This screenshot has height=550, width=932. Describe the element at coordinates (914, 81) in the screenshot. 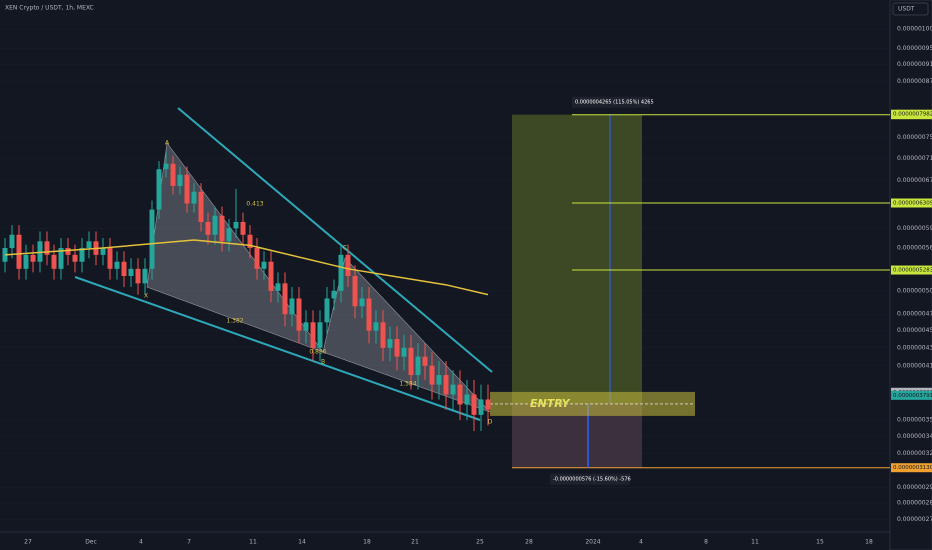

I see `y-tick-label: 0.0000008700` at that location.